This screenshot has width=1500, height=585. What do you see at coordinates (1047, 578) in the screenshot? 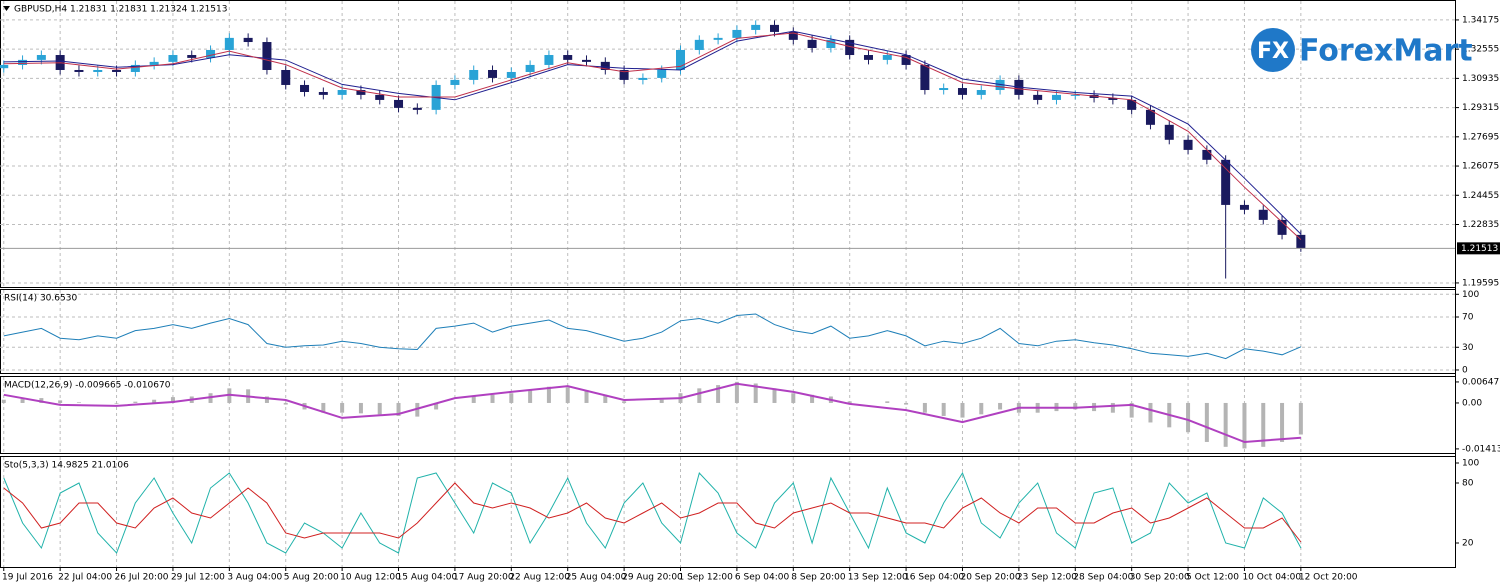
I see `x-tick-label: 23 Sep 12:00` at bounding box center [1047, 578].